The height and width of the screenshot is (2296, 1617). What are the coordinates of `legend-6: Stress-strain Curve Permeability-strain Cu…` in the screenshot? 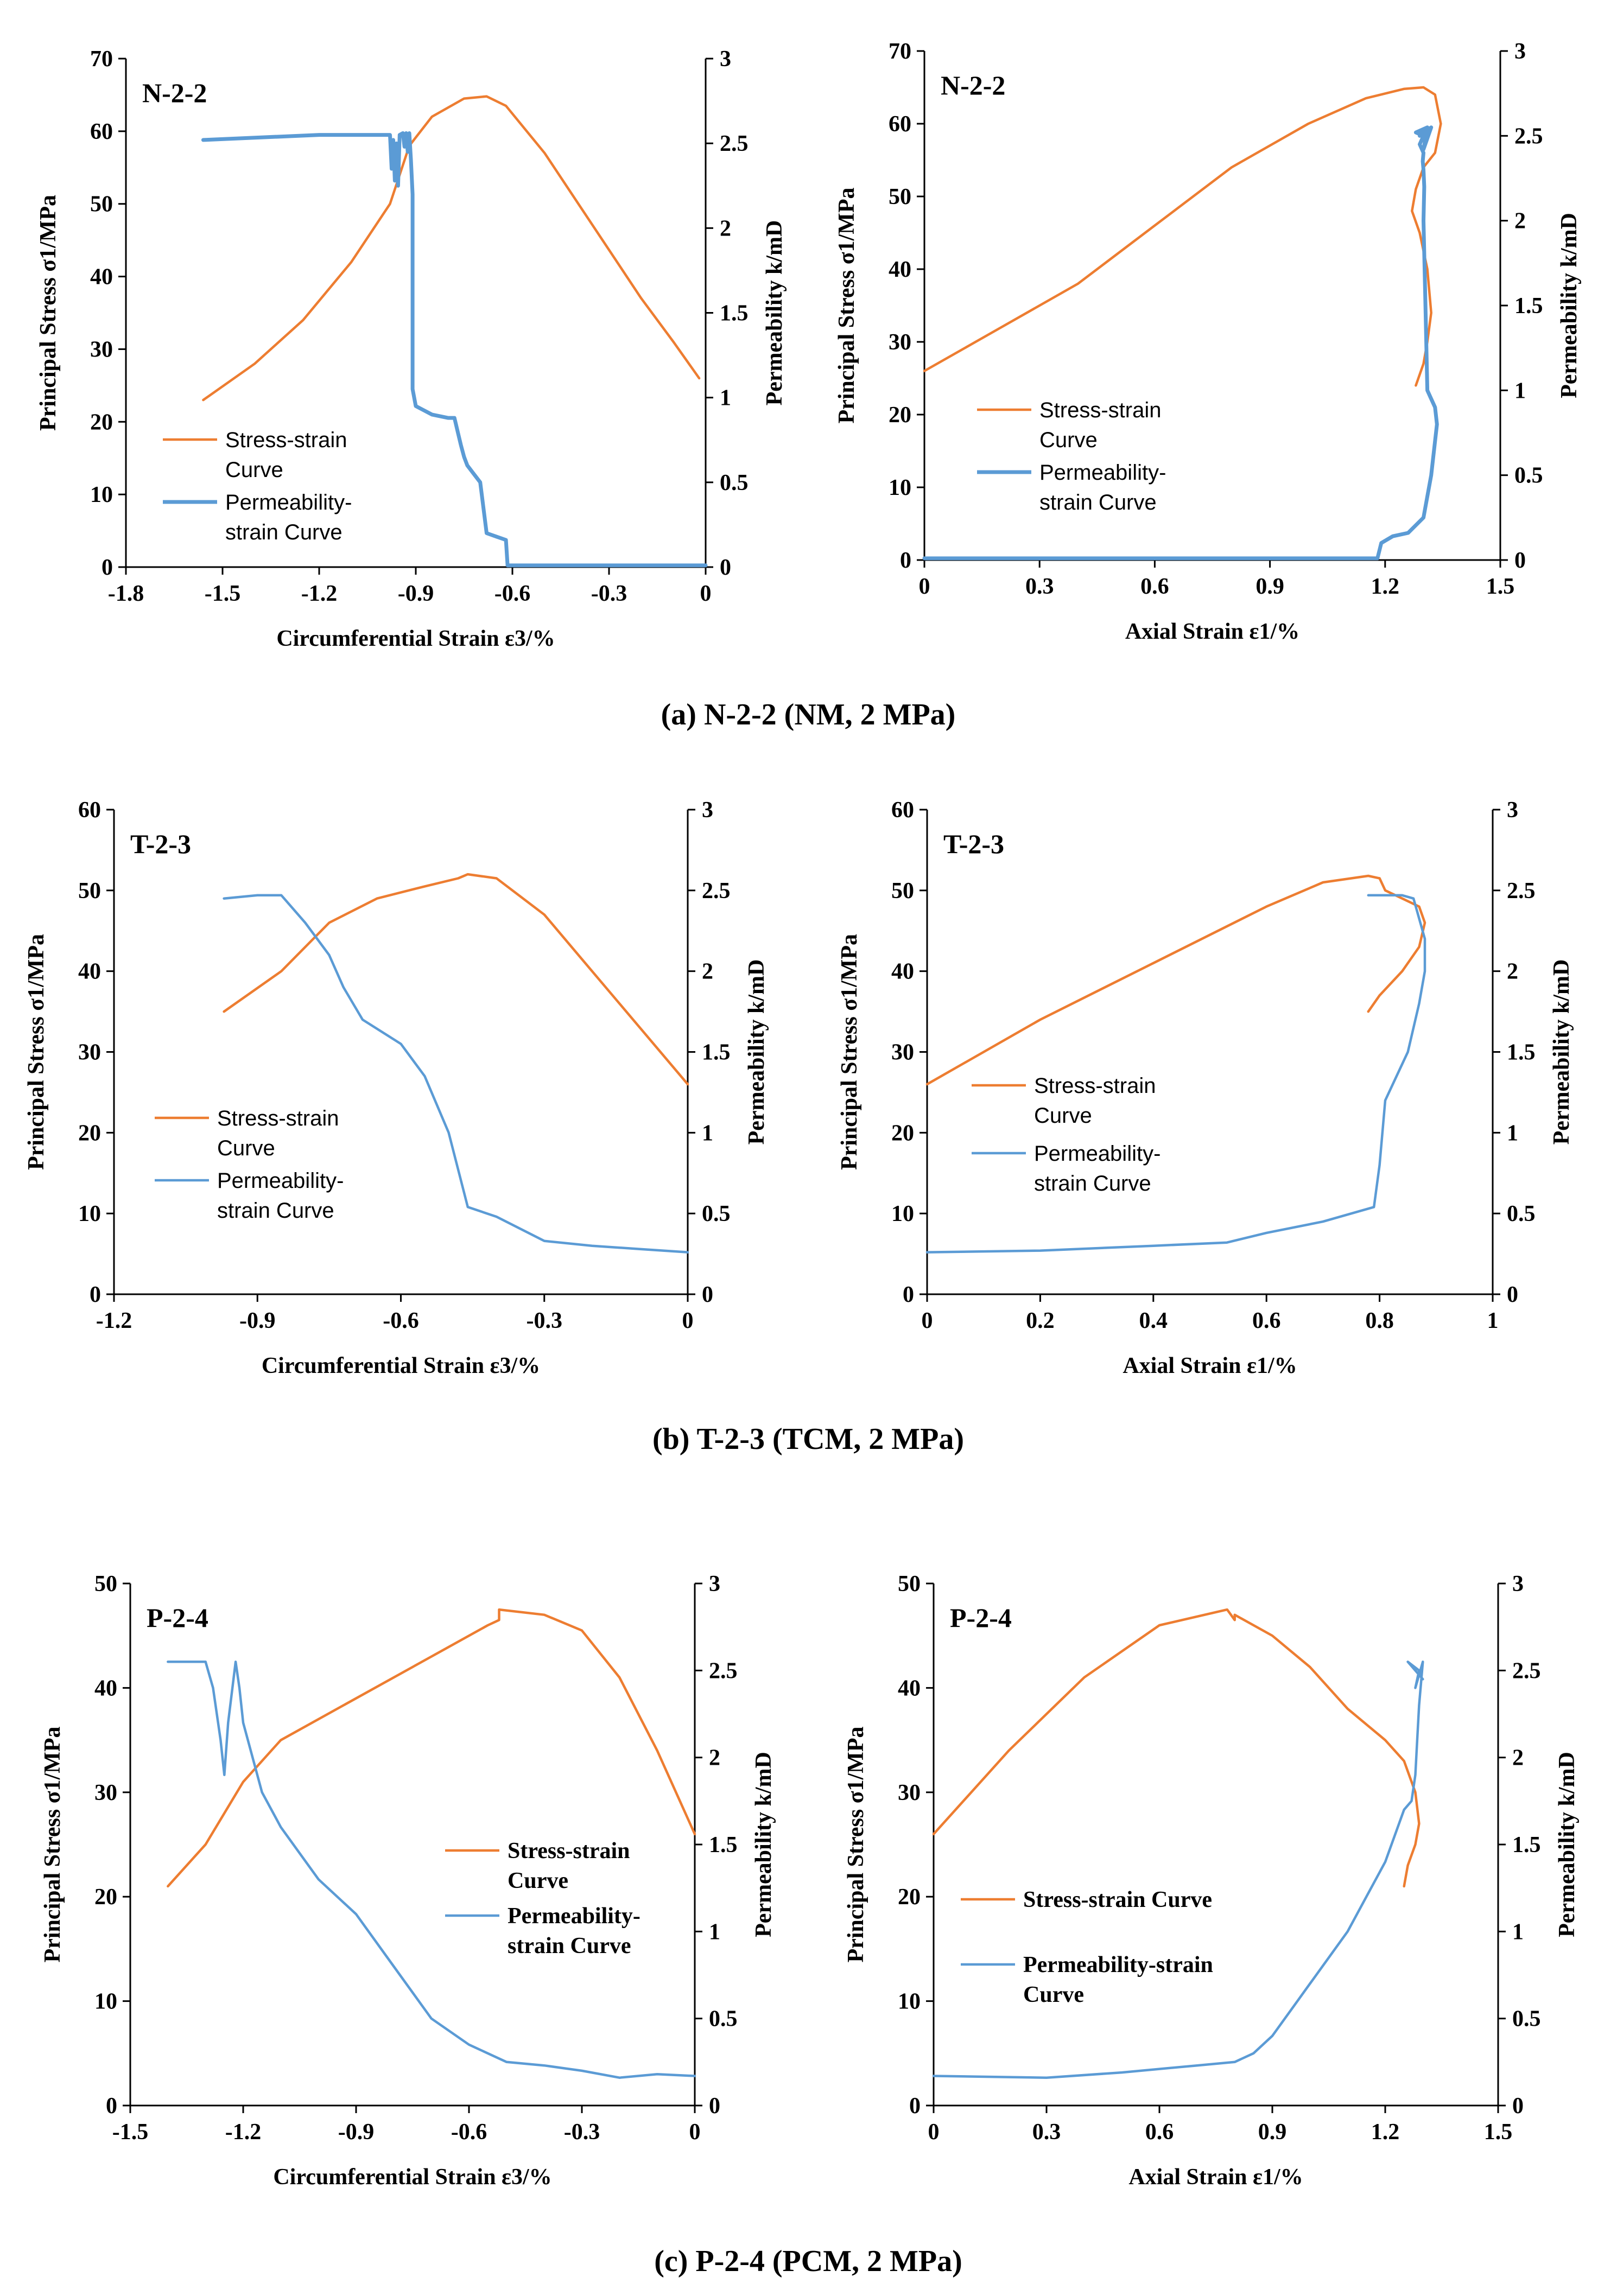 It's located at (1087, 1947).